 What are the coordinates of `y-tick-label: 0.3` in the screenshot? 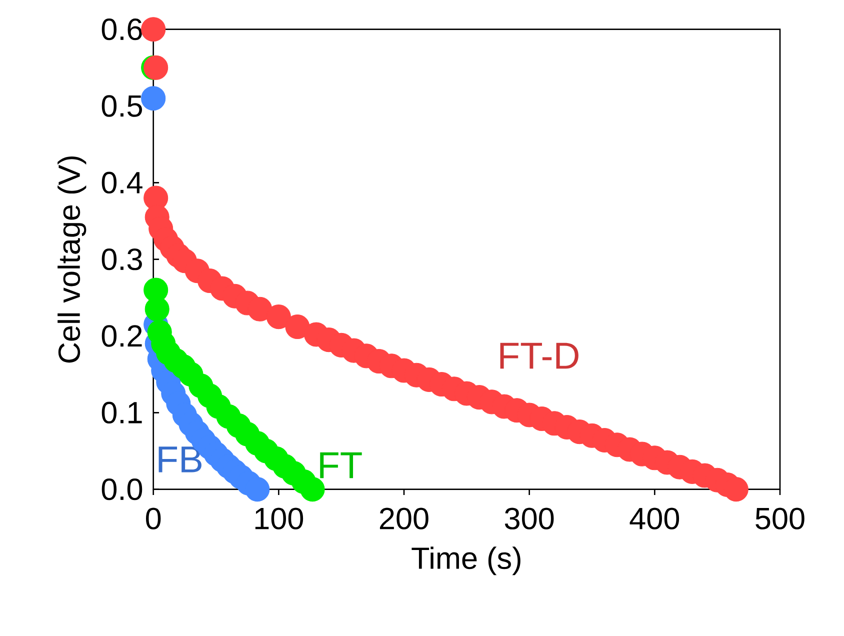 It's located at (122, 259).